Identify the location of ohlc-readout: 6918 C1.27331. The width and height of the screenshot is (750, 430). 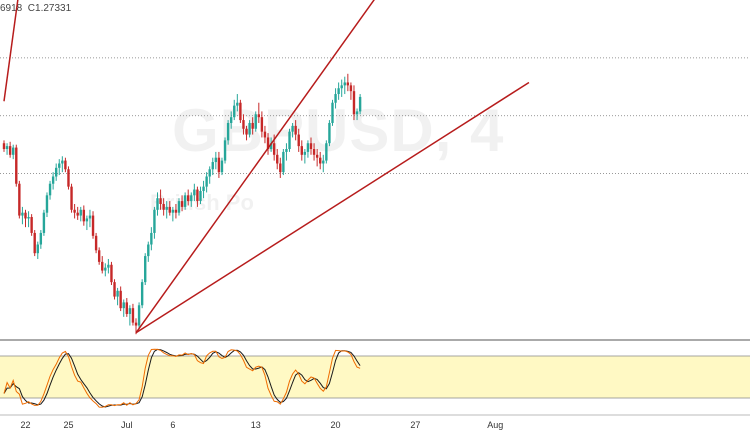
(36, 8).